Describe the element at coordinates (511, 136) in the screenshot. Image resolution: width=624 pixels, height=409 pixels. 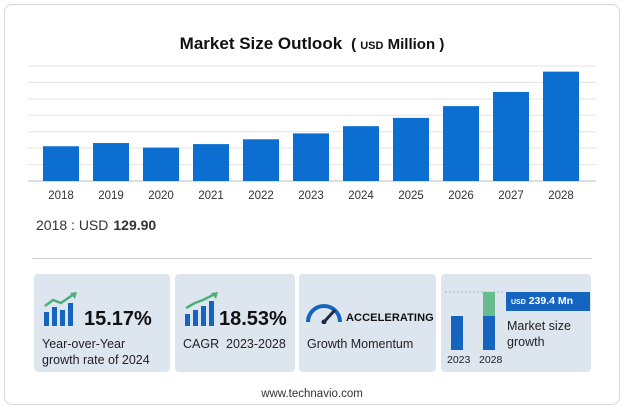
I see `bar-2027` at that location.